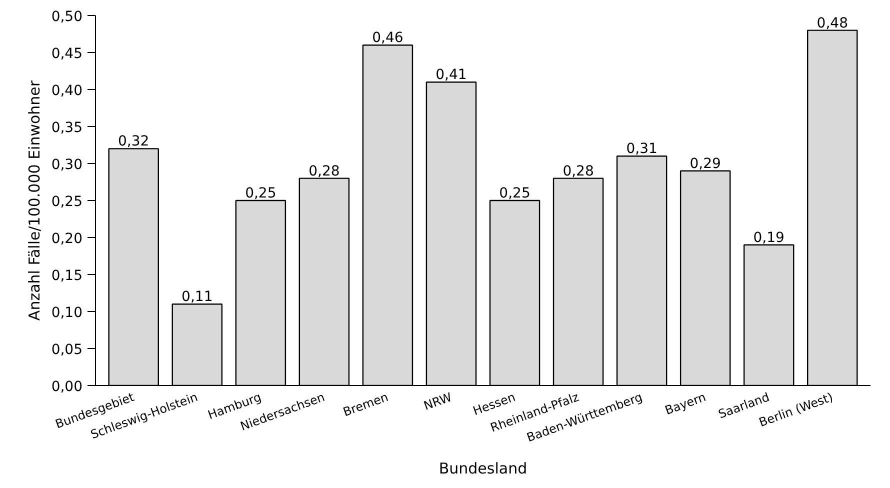 This screenshot has height=488, width=890. Describe the element at coordinates (832, 23) in the screenshot. I see `data-label: 0,48` at that location.